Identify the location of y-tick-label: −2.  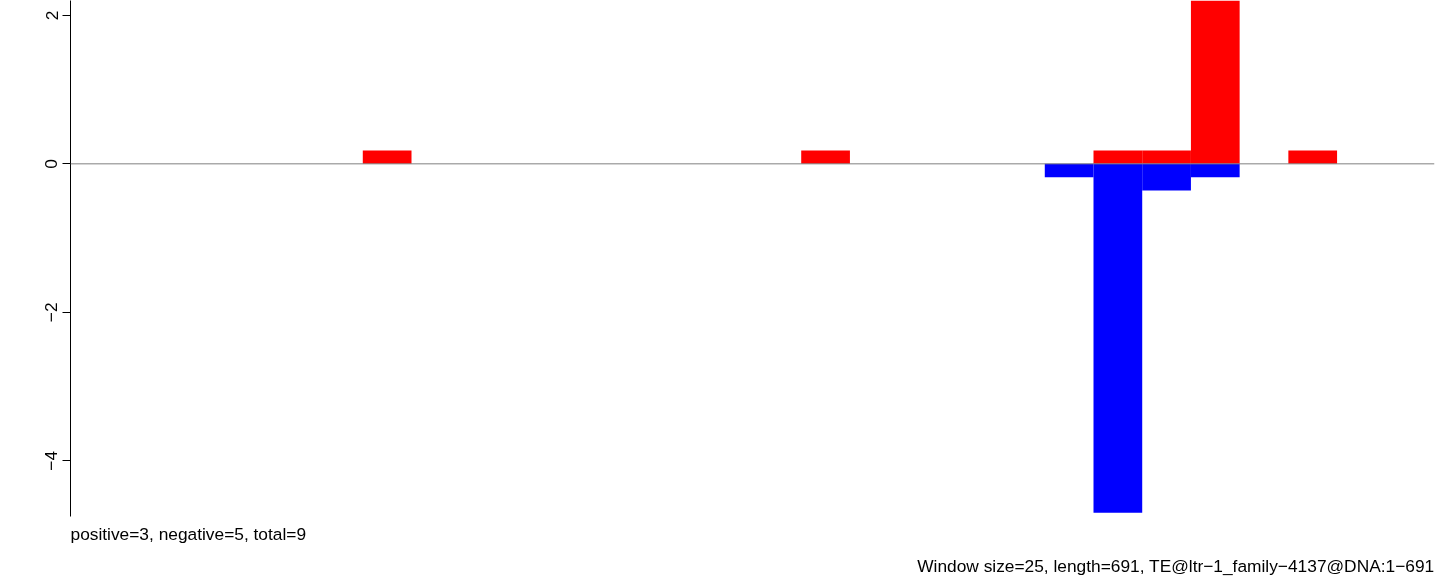
(51, 312).